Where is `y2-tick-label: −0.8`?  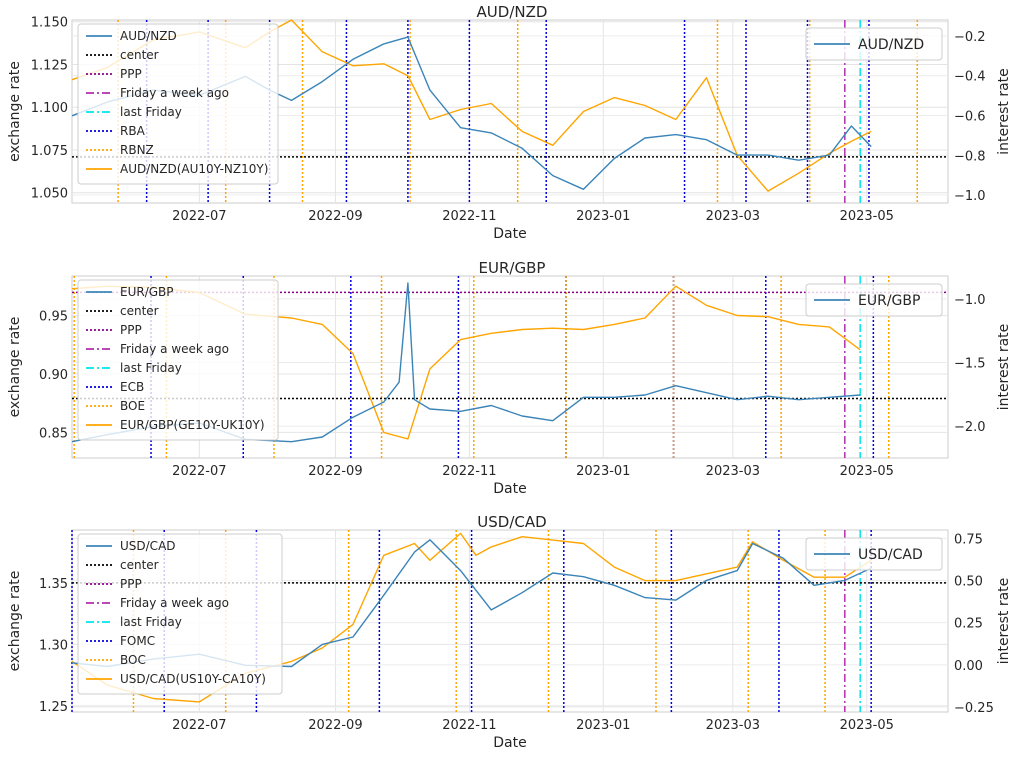 y2-tick-label: −0.8 is located at coordinates (970, 156).